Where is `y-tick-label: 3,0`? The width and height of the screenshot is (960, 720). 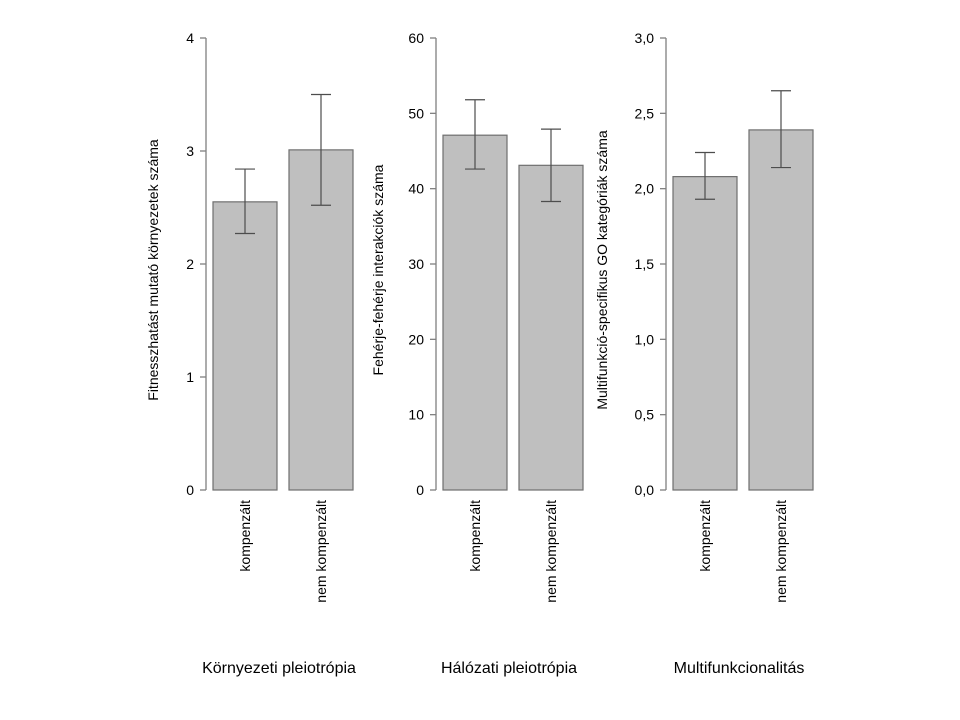
y-tick-label: 3,0 is located at coordinates (645, 38).